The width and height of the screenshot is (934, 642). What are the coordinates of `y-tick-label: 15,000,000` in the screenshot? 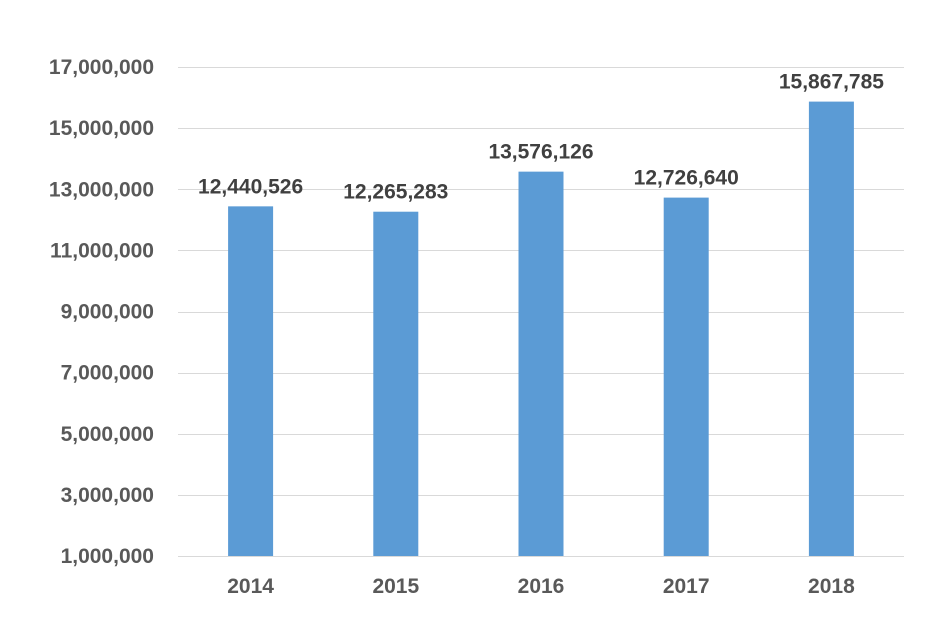 It's located at (101, 128).